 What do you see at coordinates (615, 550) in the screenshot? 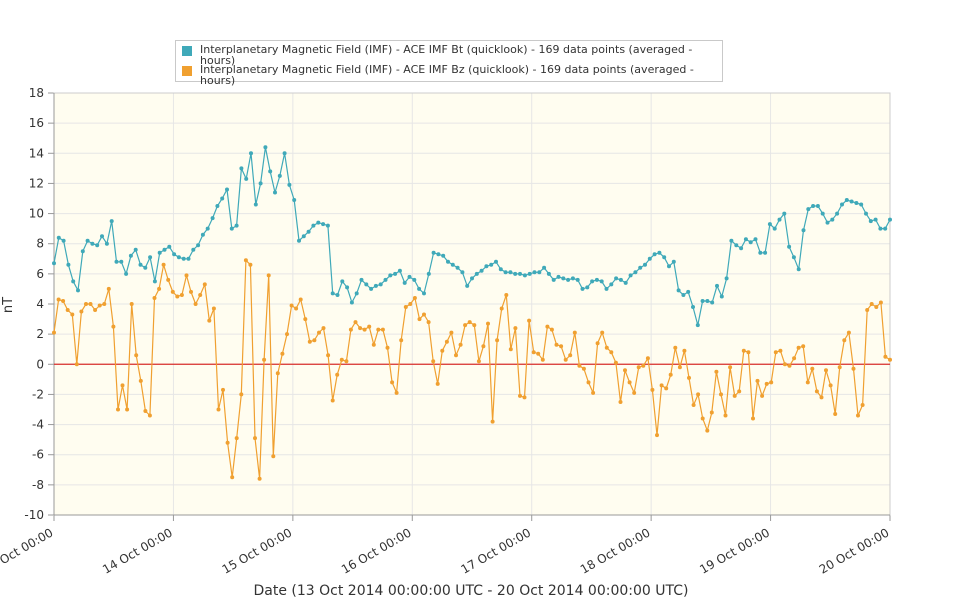
I see `x-tick-label: 18 Oct 00:00` at bounding box center [615, 550].